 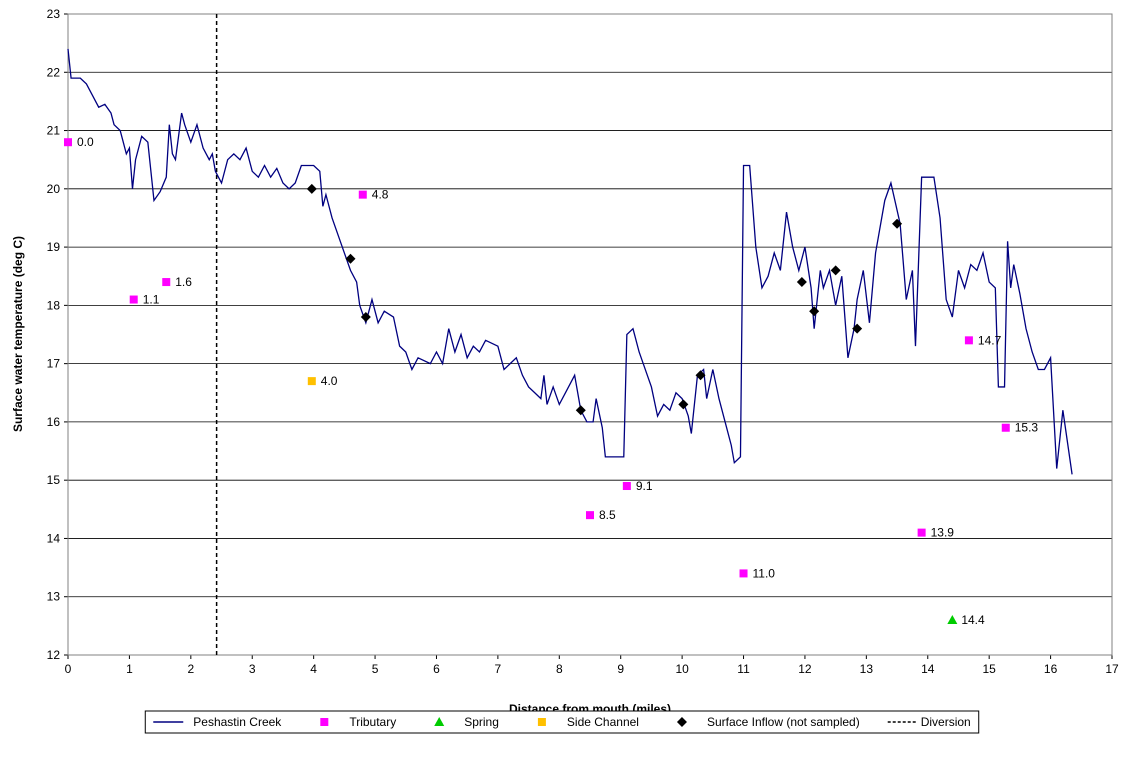 What do you see at coordinates (190, 669) in the screenshot?
I see `x-tick-label: 2` at bounding box center [190, 669].